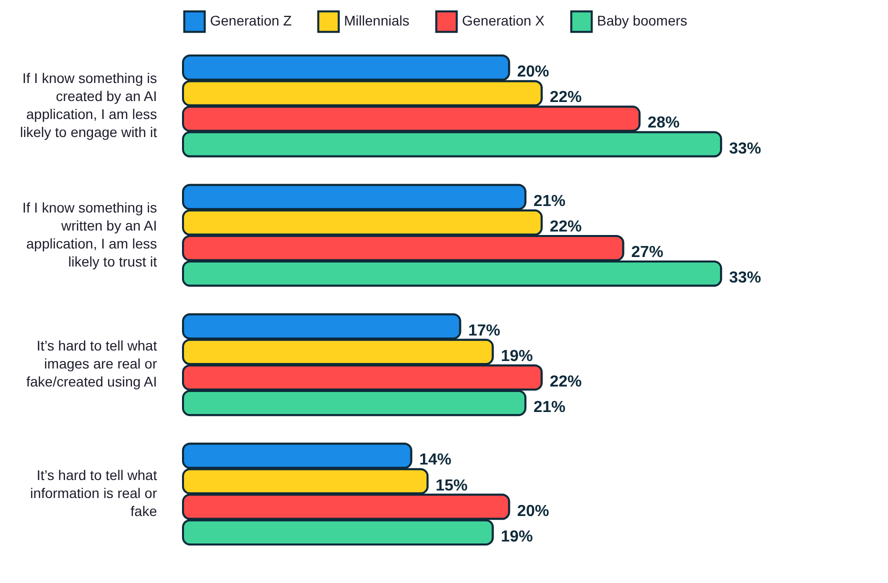 This screenshot has height=583, width=888. What do you see at coordinates (251, 20) in the screenshot?
I see `legend-label: Generation Z` at bounding box center [251, 20].